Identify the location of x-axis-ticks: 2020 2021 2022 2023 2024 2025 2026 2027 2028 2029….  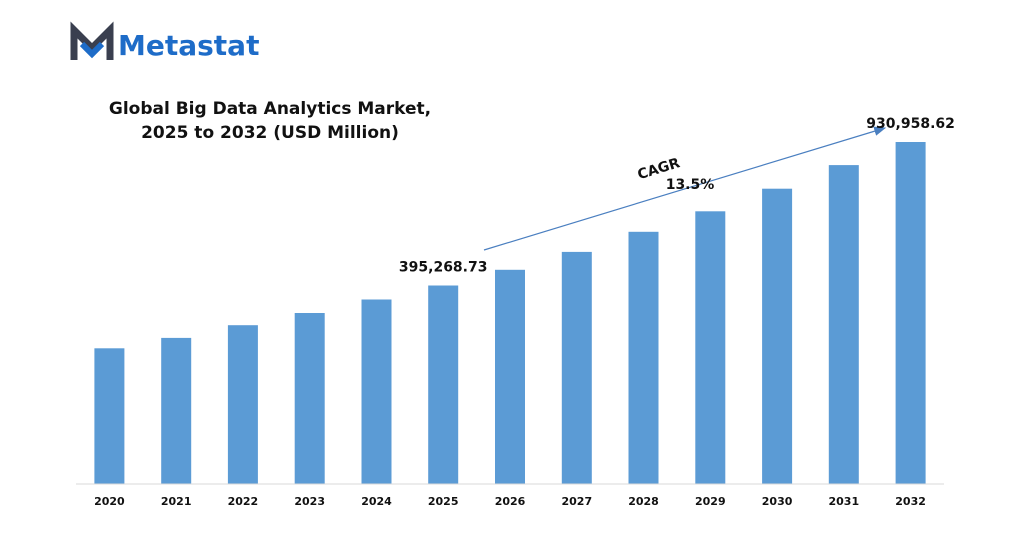
(510, 501).